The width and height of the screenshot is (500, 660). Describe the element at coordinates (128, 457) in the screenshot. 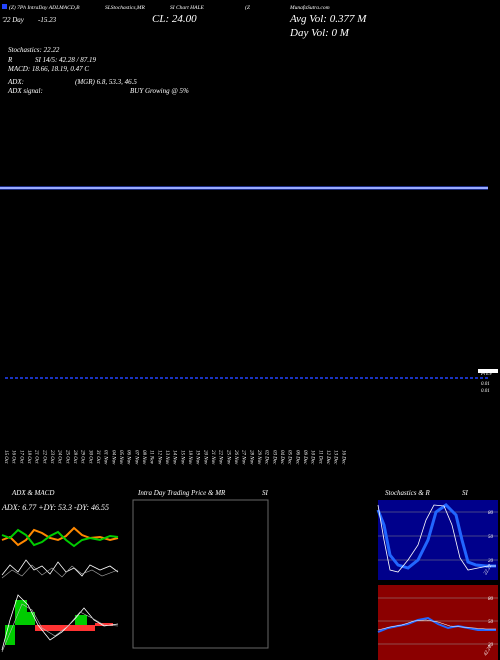

I see `date-label: 06 Nov` at that location.